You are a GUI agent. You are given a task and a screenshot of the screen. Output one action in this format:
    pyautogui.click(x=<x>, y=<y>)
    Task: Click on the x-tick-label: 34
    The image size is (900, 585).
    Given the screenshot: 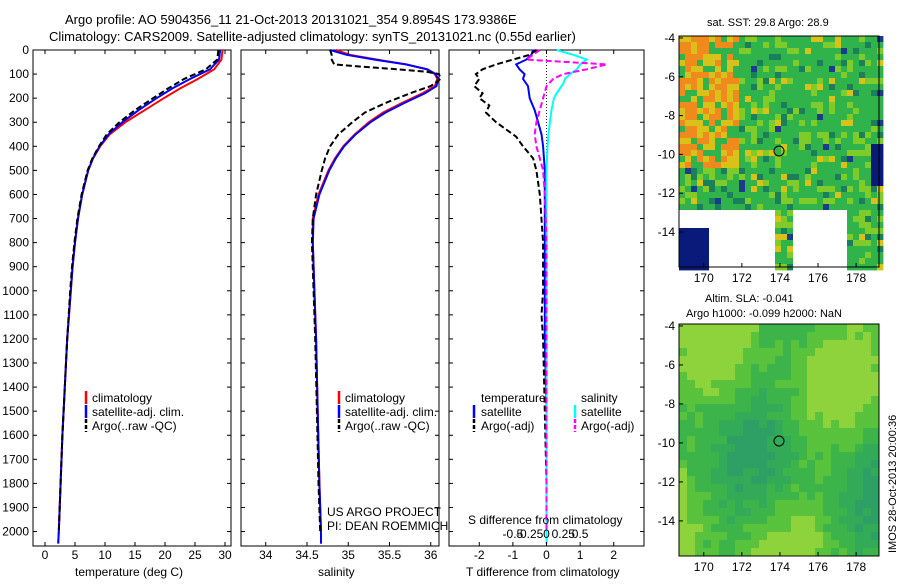 What is the action you would take?
    pyautogui.click(x=266, y=555)
    